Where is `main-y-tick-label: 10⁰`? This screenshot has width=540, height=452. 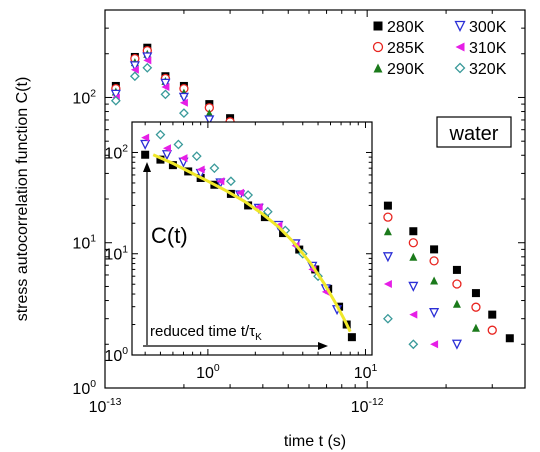
main-y-tick-label: 10⁰ is located at coordinates (84, 388).